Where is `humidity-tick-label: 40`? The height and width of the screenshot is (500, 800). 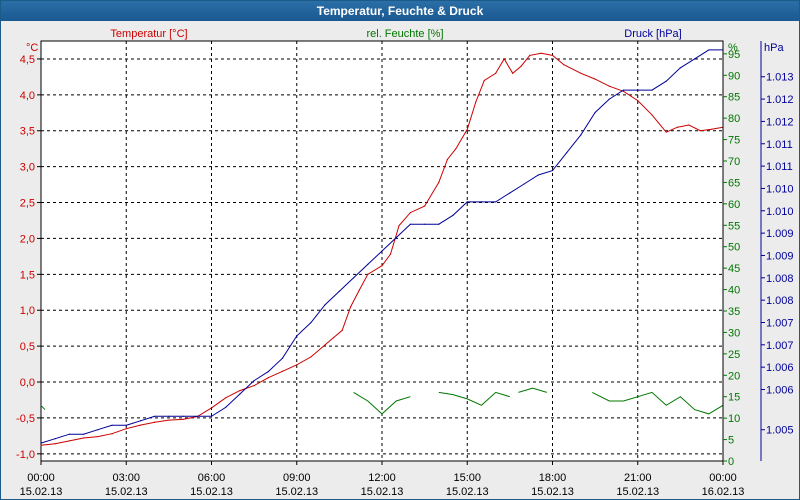 humidity-tick-label: 40 is located at coordinates (734, 291).